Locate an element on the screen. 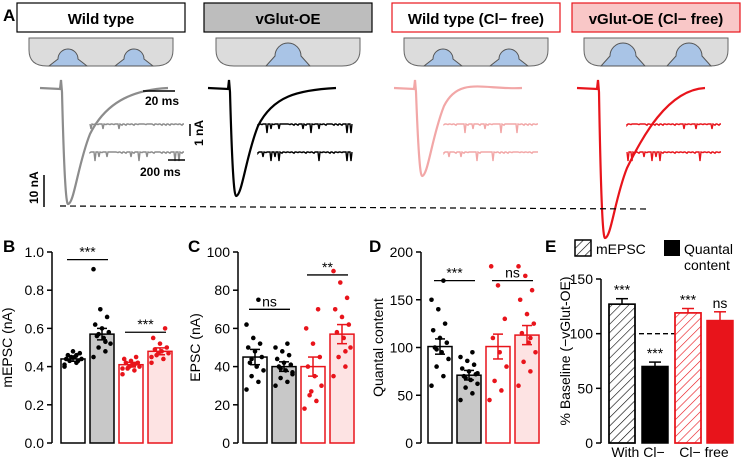  y-tick-label: 100 is located at coordinates (582, 334).